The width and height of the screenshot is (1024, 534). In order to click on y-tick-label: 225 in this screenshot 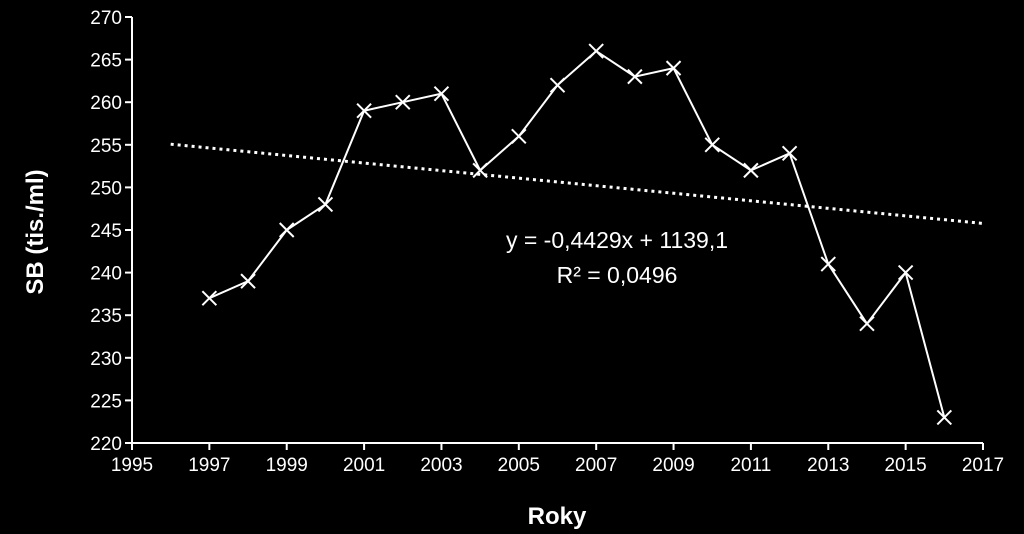, I will do `click(106, 401)`.